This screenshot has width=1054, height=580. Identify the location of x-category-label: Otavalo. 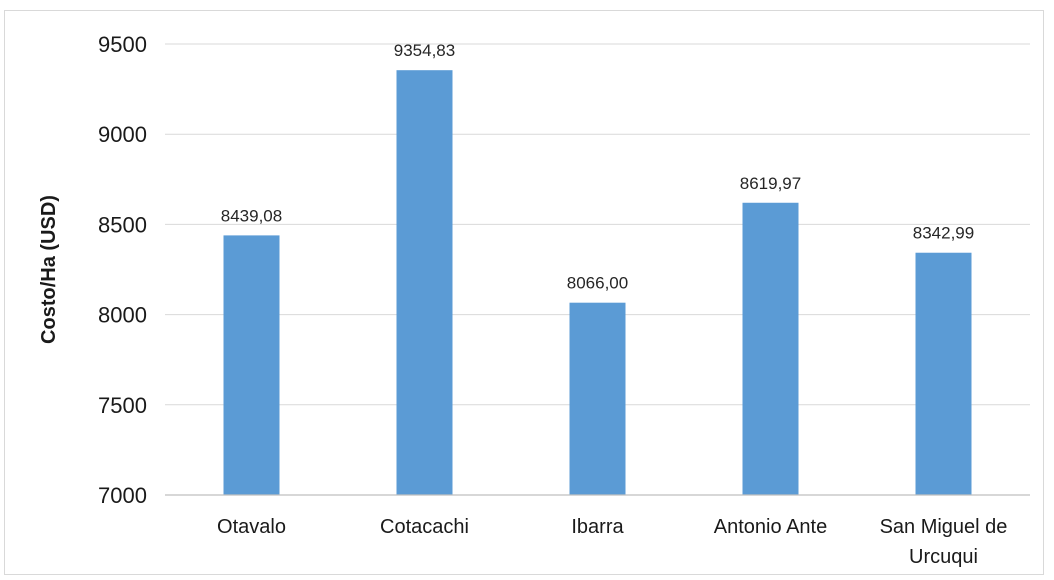
(251, 527).